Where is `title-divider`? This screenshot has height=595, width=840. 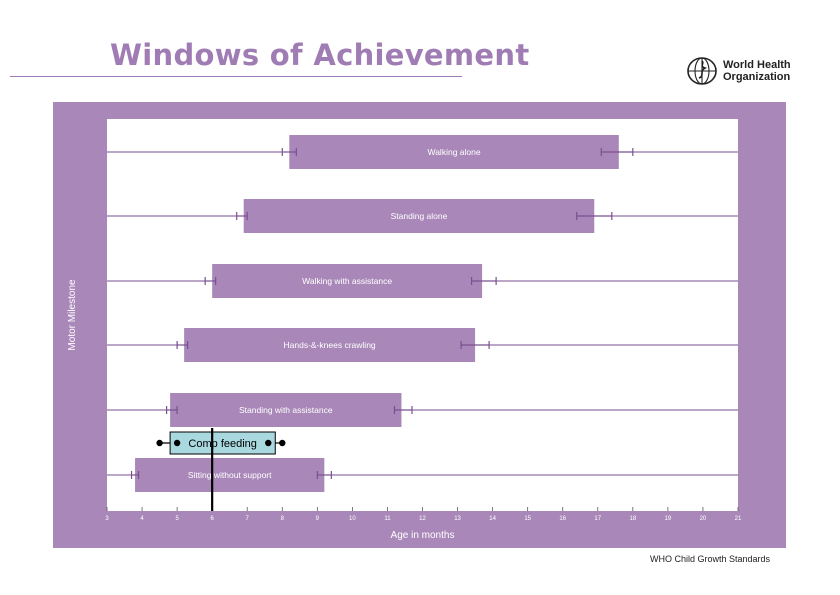 title-divider is located at coordinates (236, 76).